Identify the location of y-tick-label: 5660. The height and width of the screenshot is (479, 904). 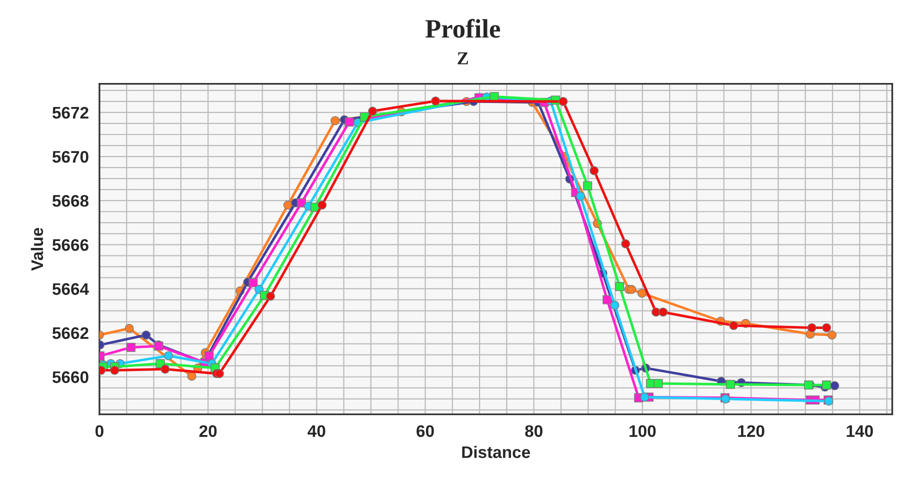
(70, 377).